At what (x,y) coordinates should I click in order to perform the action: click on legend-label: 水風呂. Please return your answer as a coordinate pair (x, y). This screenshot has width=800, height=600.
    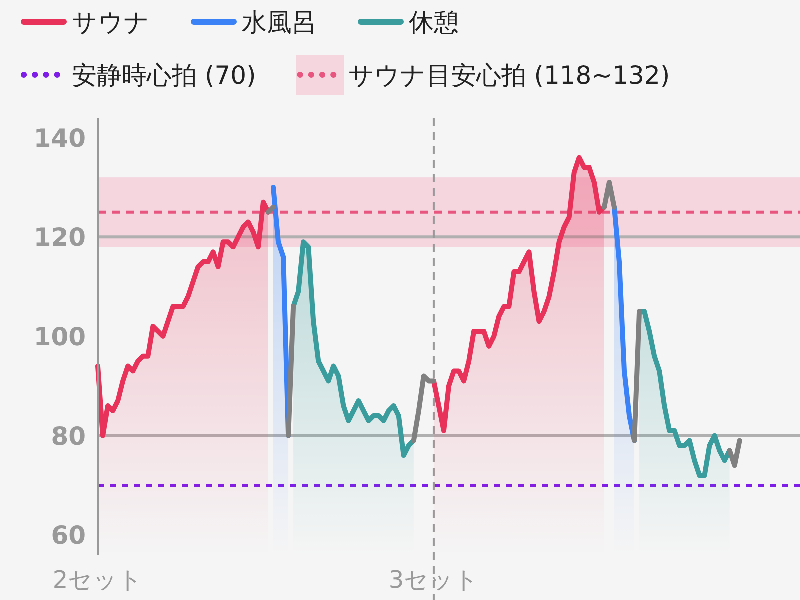
    Looking at the image, I should click on (279, 22).